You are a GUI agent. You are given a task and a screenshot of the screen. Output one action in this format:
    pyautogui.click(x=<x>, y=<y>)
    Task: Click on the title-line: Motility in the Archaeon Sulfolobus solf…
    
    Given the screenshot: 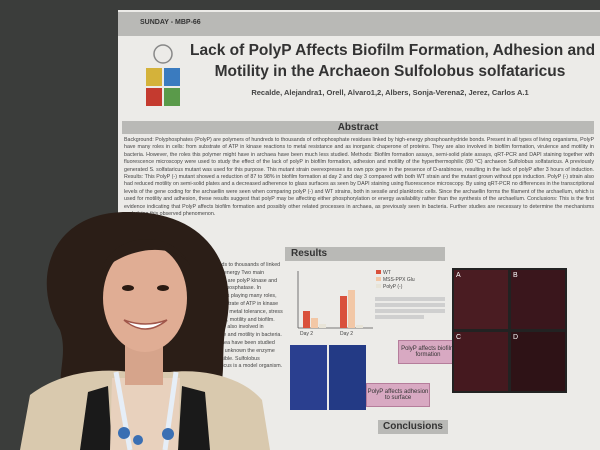 What is the action you would take?
    pyautogui.click(x=390, y=71)
    